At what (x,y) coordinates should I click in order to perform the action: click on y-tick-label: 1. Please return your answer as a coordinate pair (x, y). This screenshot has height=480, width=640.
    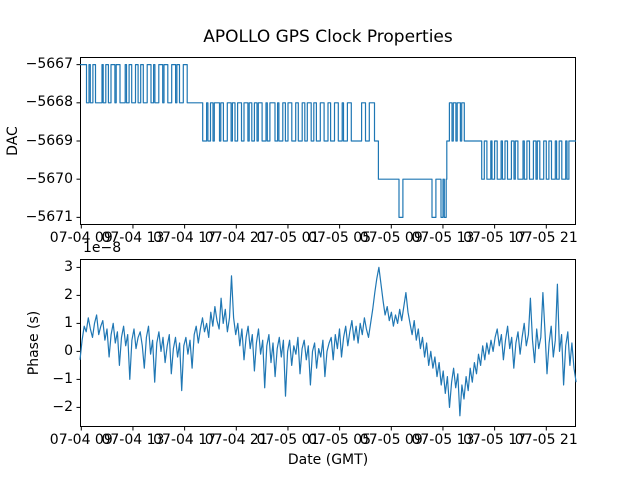
    Looking at the image, I should click on (68, 322).